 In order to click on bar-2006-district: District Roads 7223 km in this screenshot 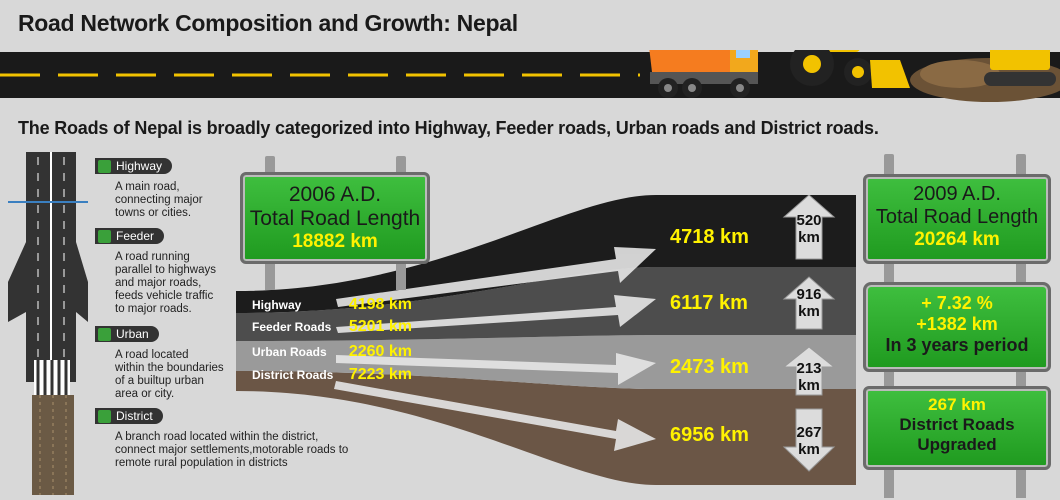, I will do `click(332, 374)`.